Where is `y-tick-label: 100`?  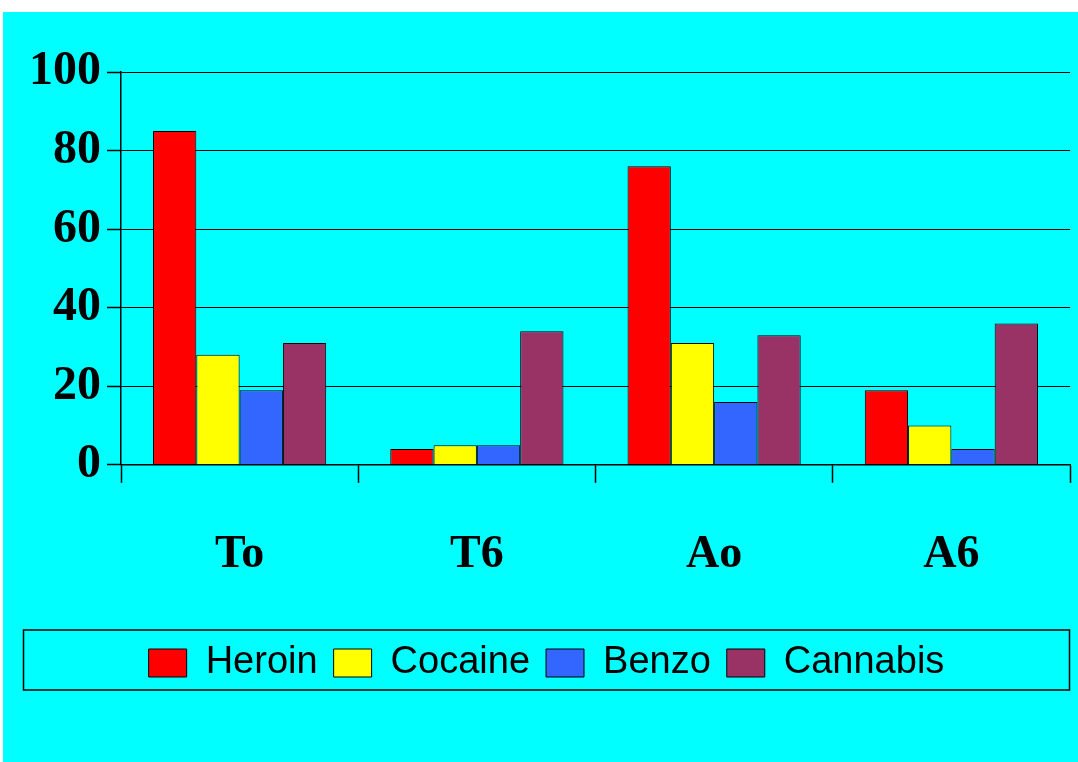
y-tick-label: 100 is located at coordinates (65, 68).